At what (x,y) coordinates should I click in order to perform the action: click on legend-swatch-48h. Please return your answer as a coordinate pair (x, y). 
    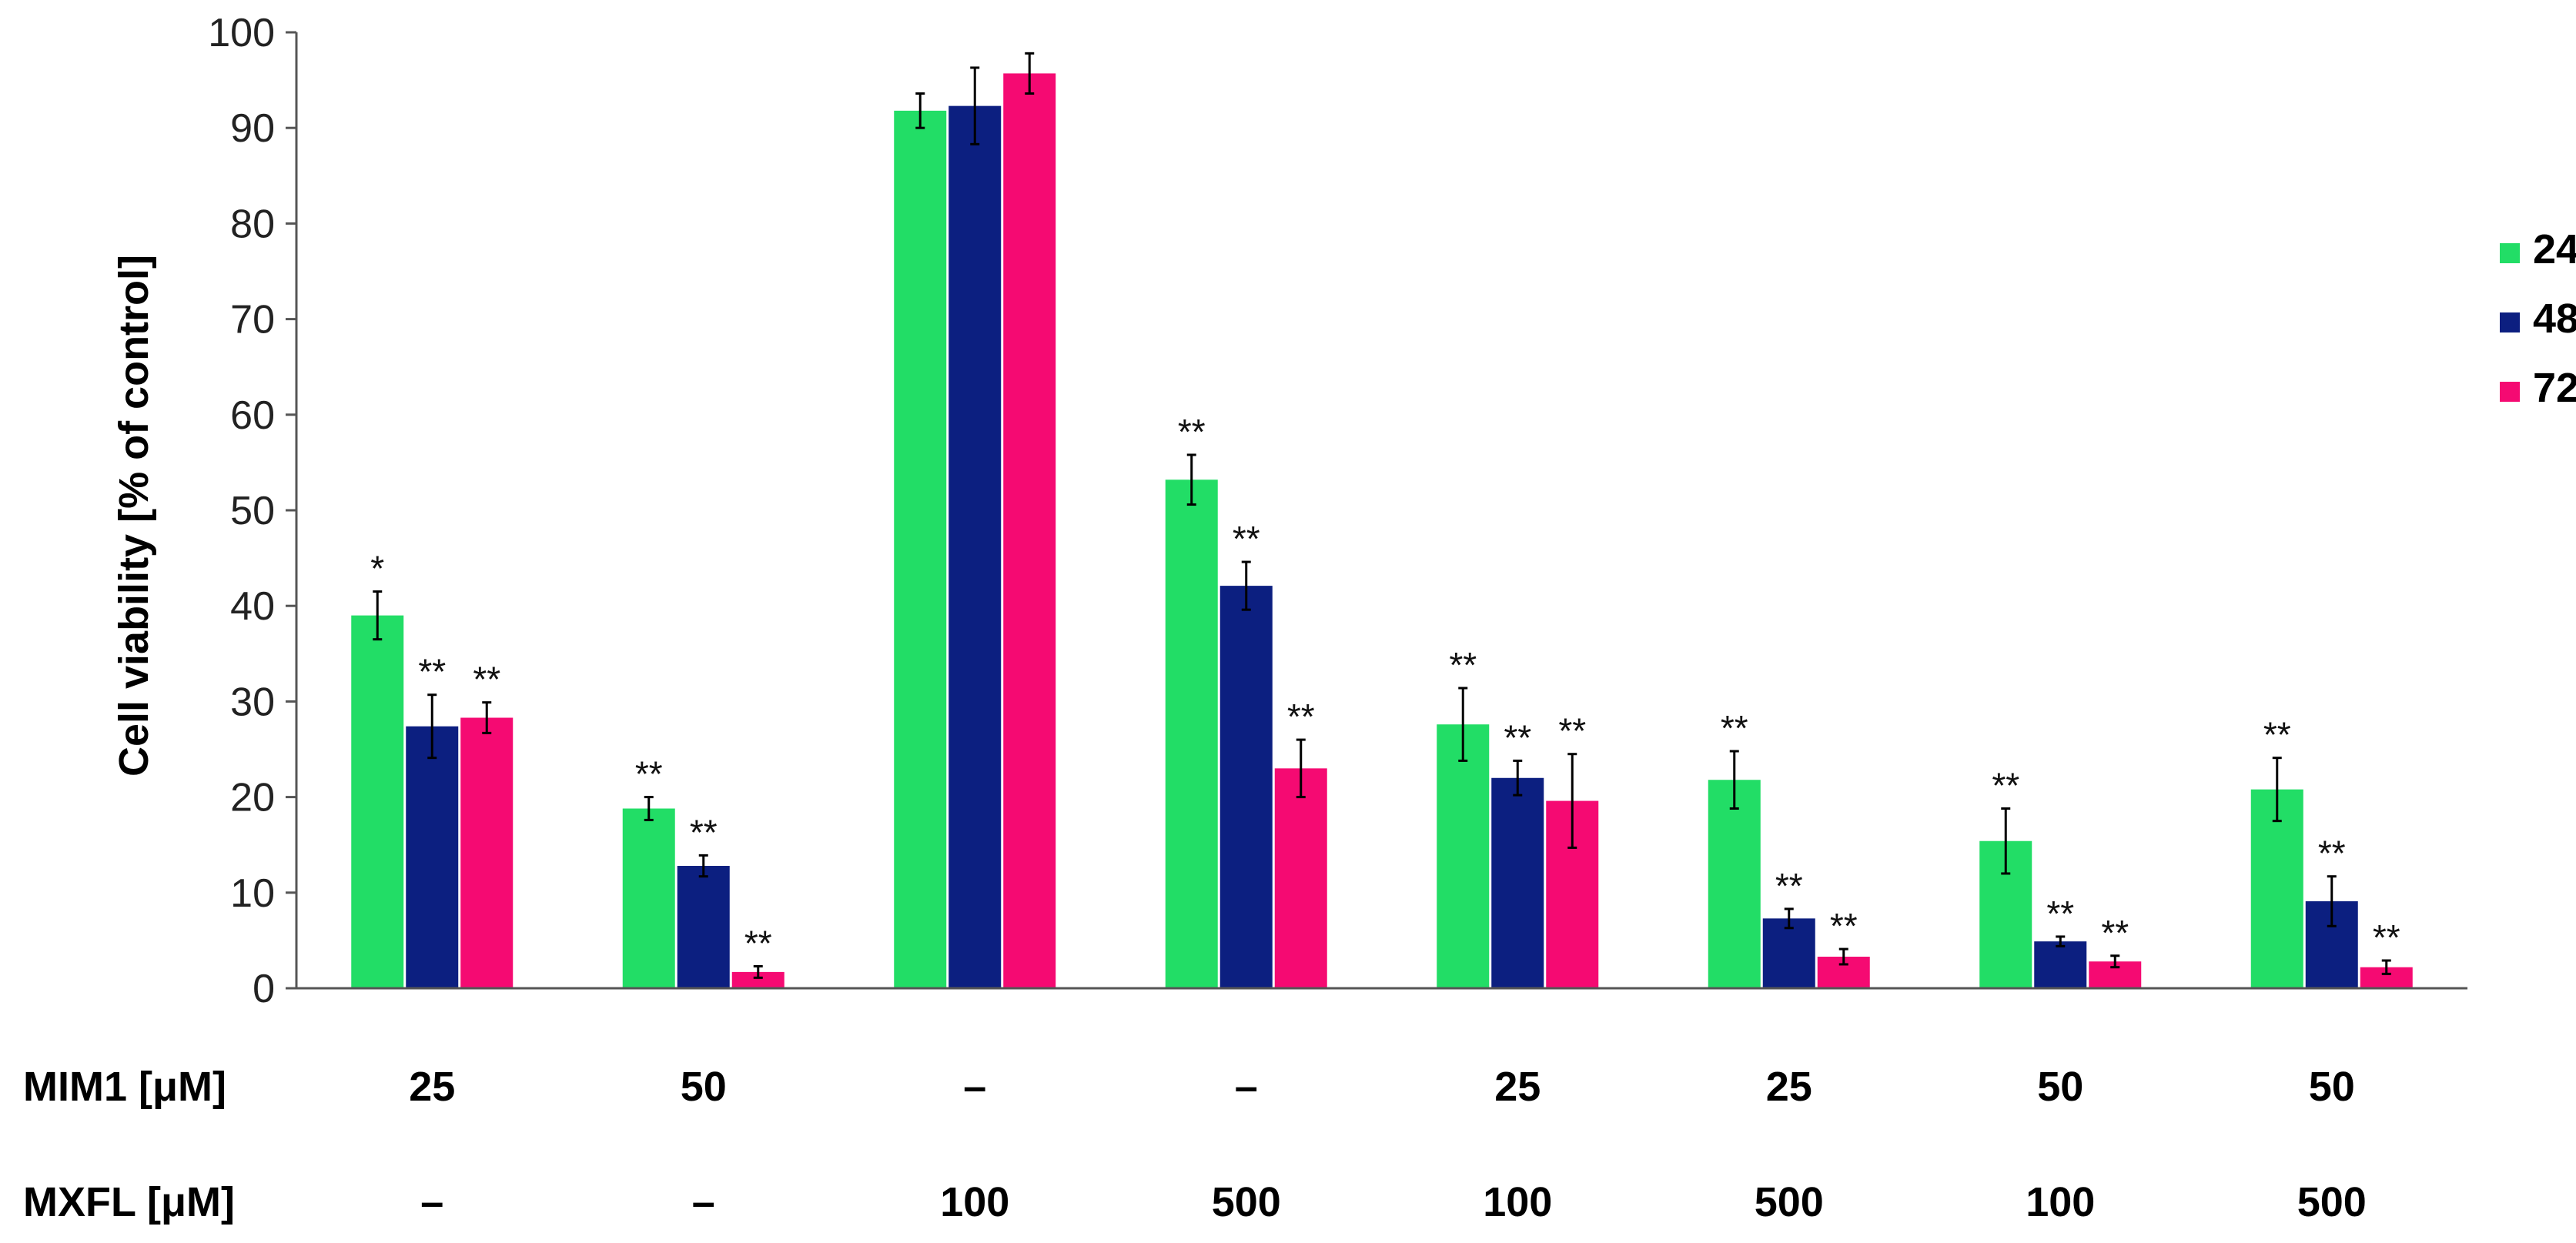
    Looking at the image, I should click on (2510, 322).